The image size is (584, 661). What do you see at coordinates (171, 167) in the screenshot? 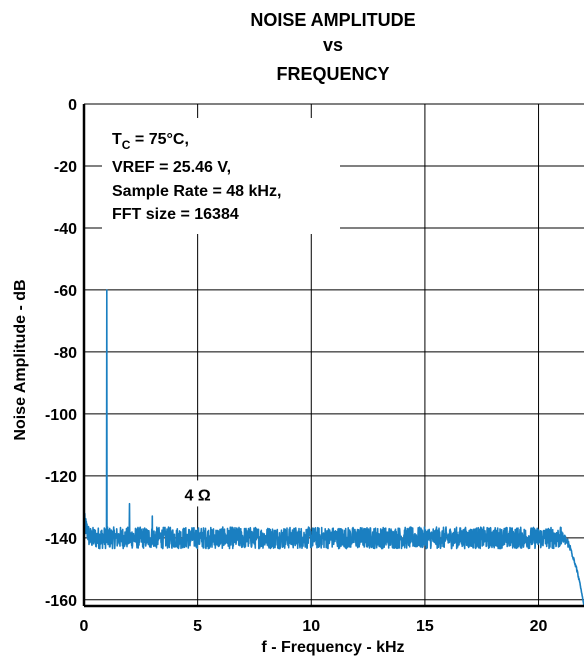
I see `annotation-line: VREF = 25.46 V,` at bounding box center [171, 167].